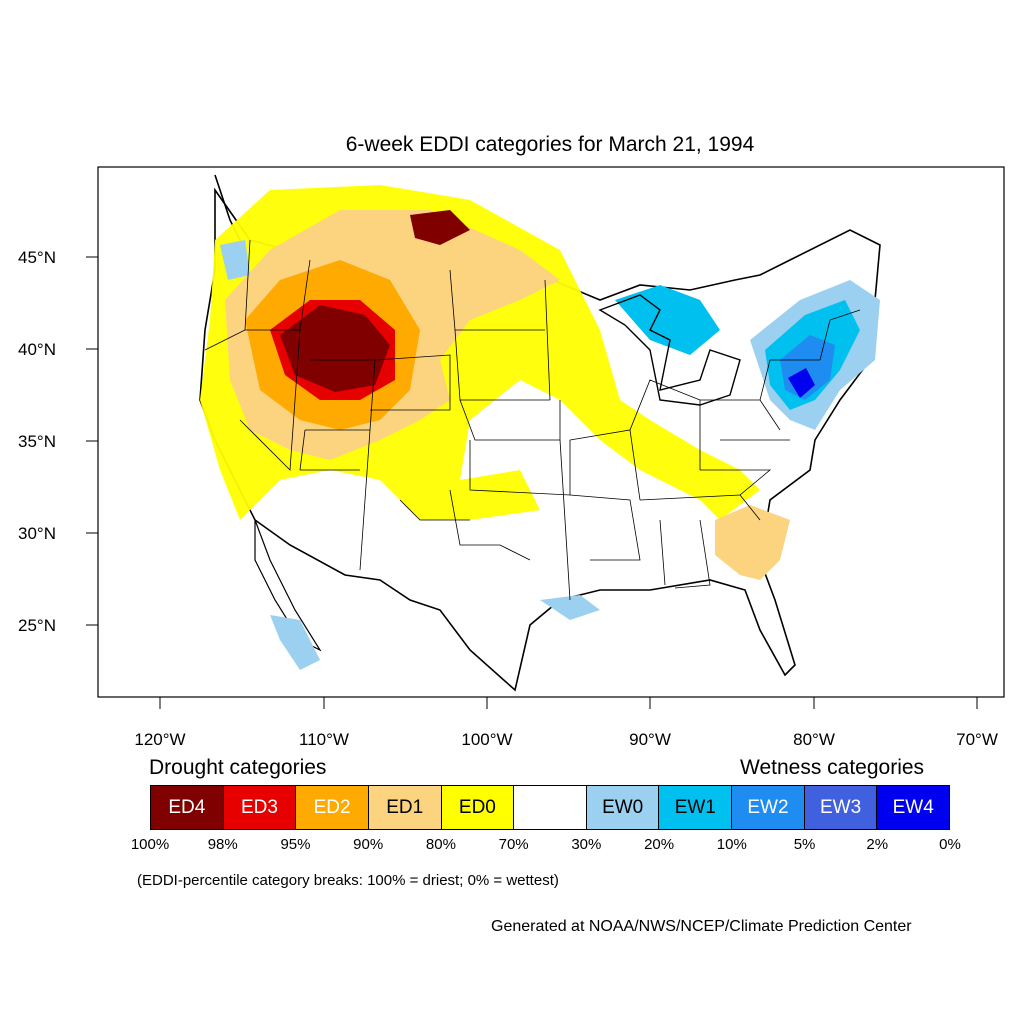 The image size is (1024, 1024). I want to click on lat-label: 25°N, so click(37, 625).